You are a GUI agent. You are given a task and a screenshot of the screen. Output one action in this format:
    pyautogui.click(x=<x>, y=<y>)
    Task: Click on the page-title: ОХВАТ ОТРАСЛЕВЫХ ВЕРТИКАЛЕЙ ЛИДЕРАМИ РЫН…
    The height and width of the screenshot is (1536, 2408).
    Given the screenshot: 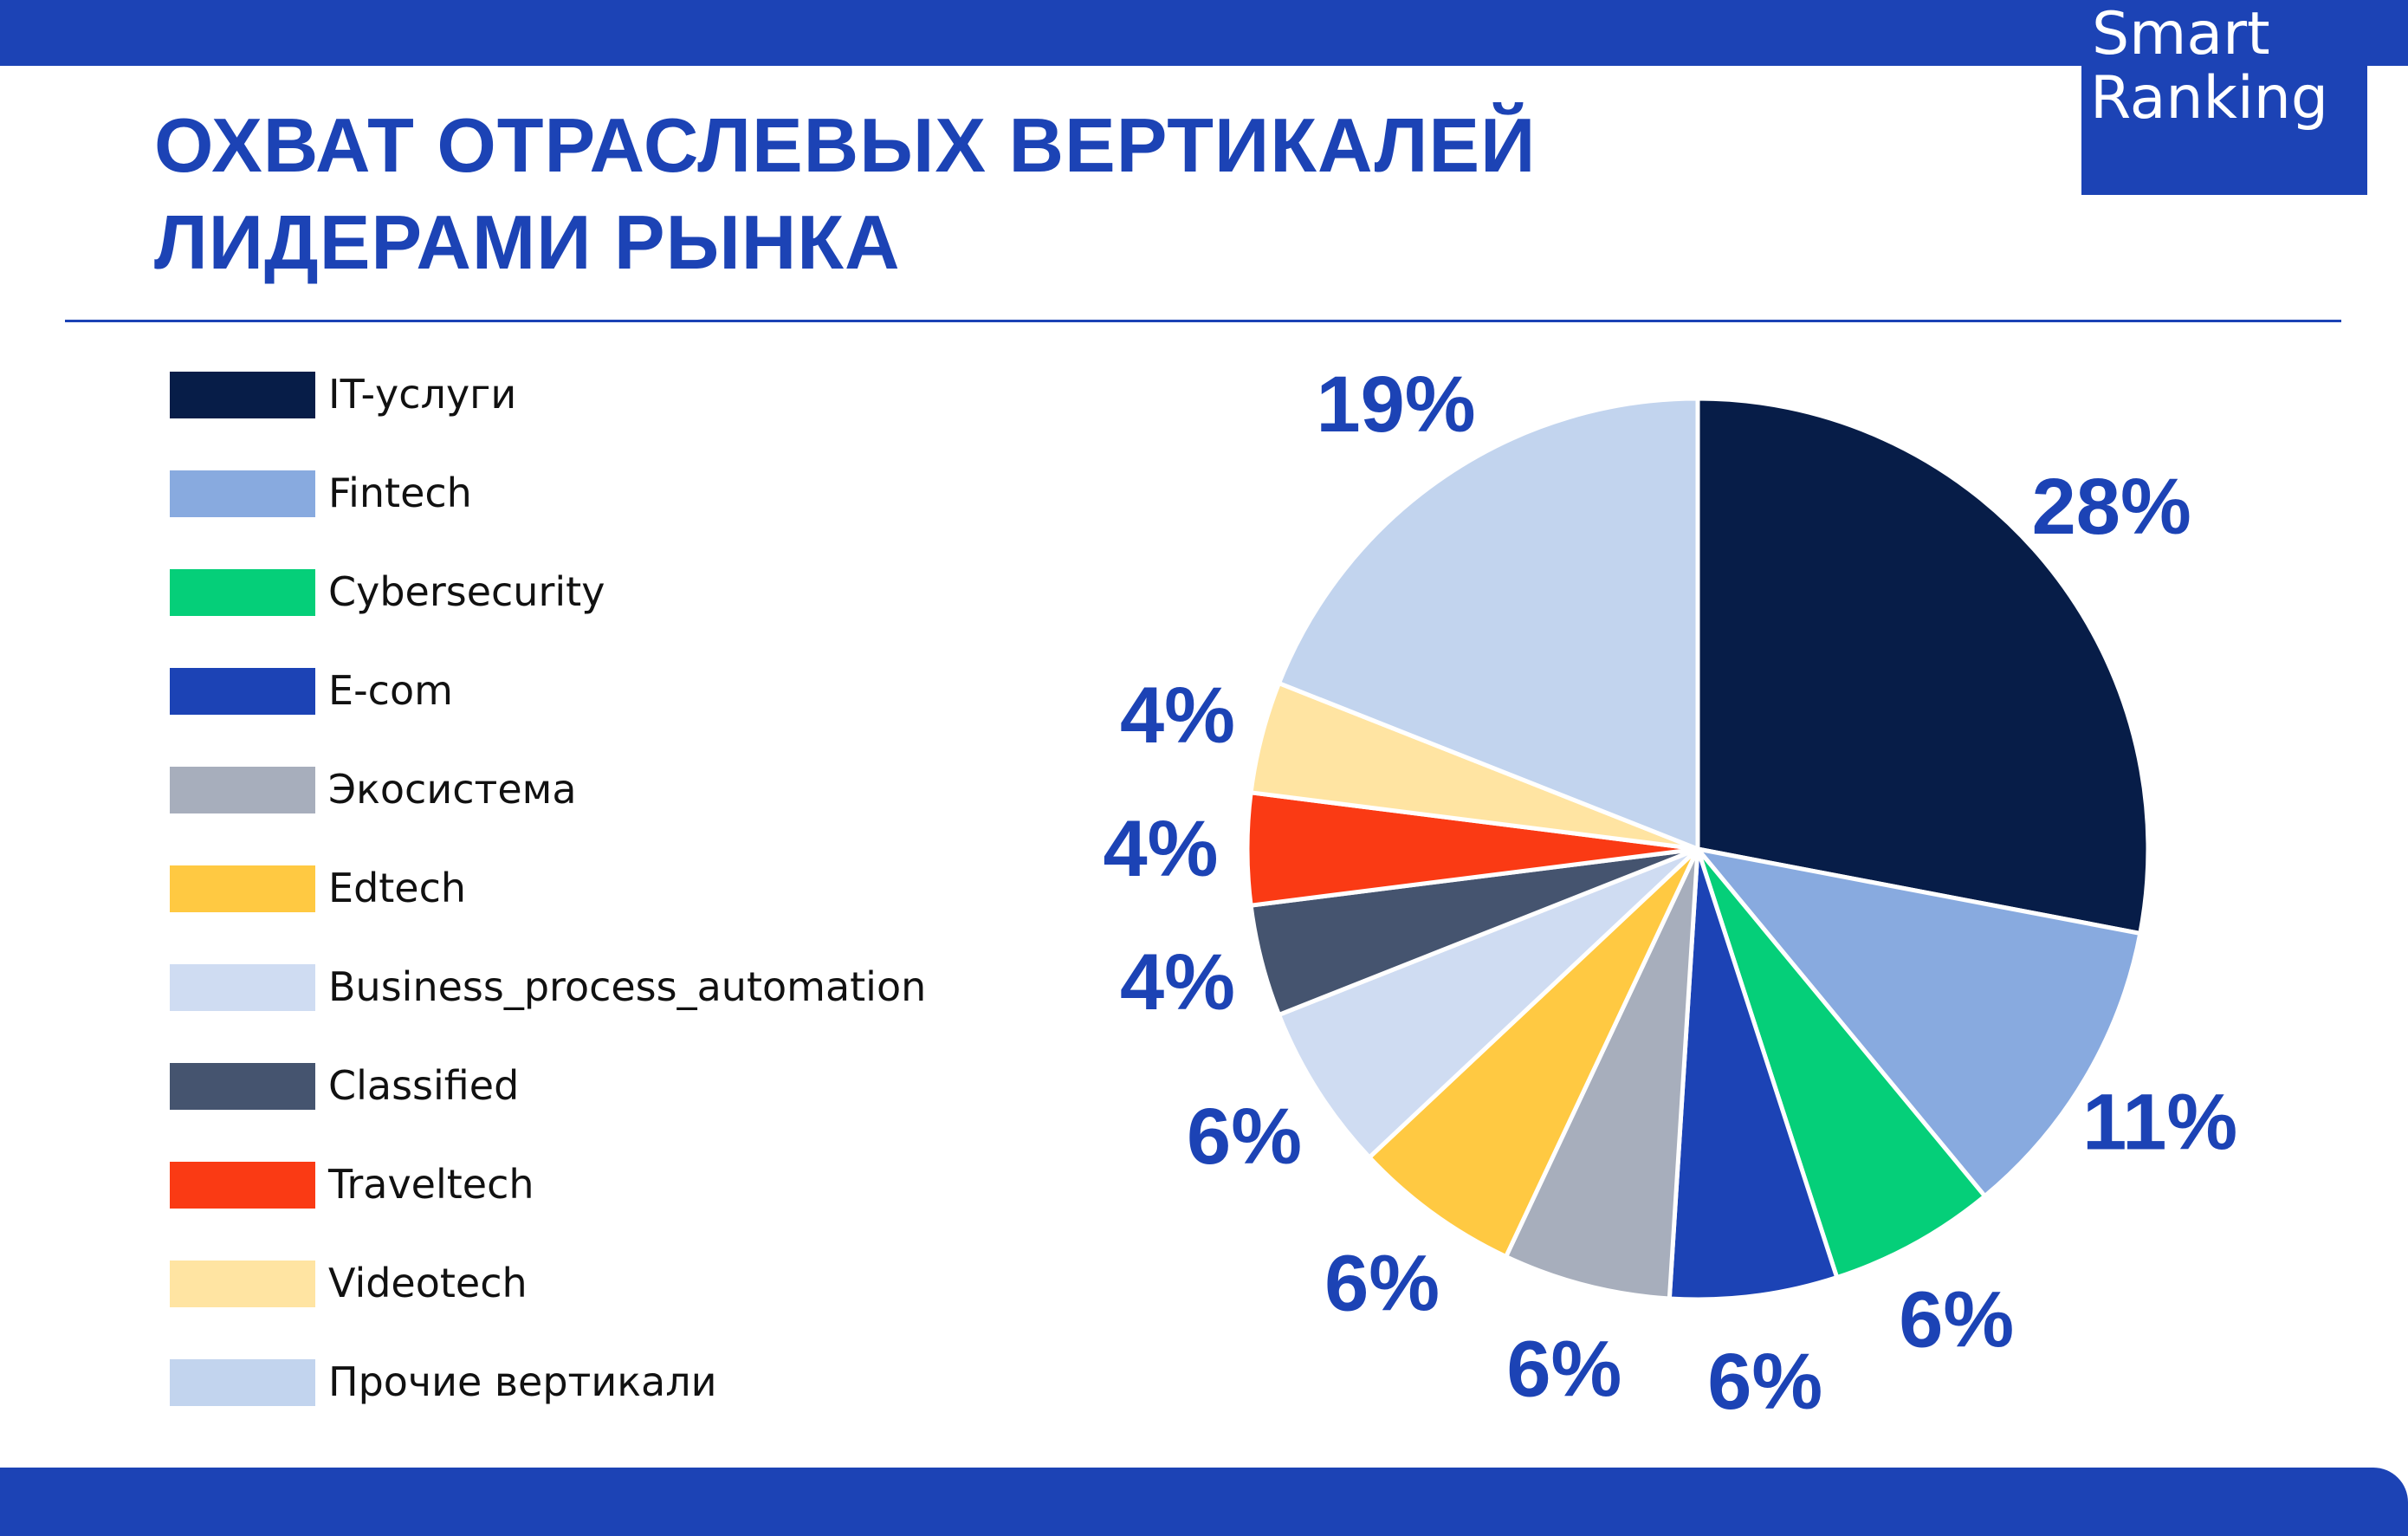 What is the action you would take?
    pyautogui.click(x=845, y=194)
    